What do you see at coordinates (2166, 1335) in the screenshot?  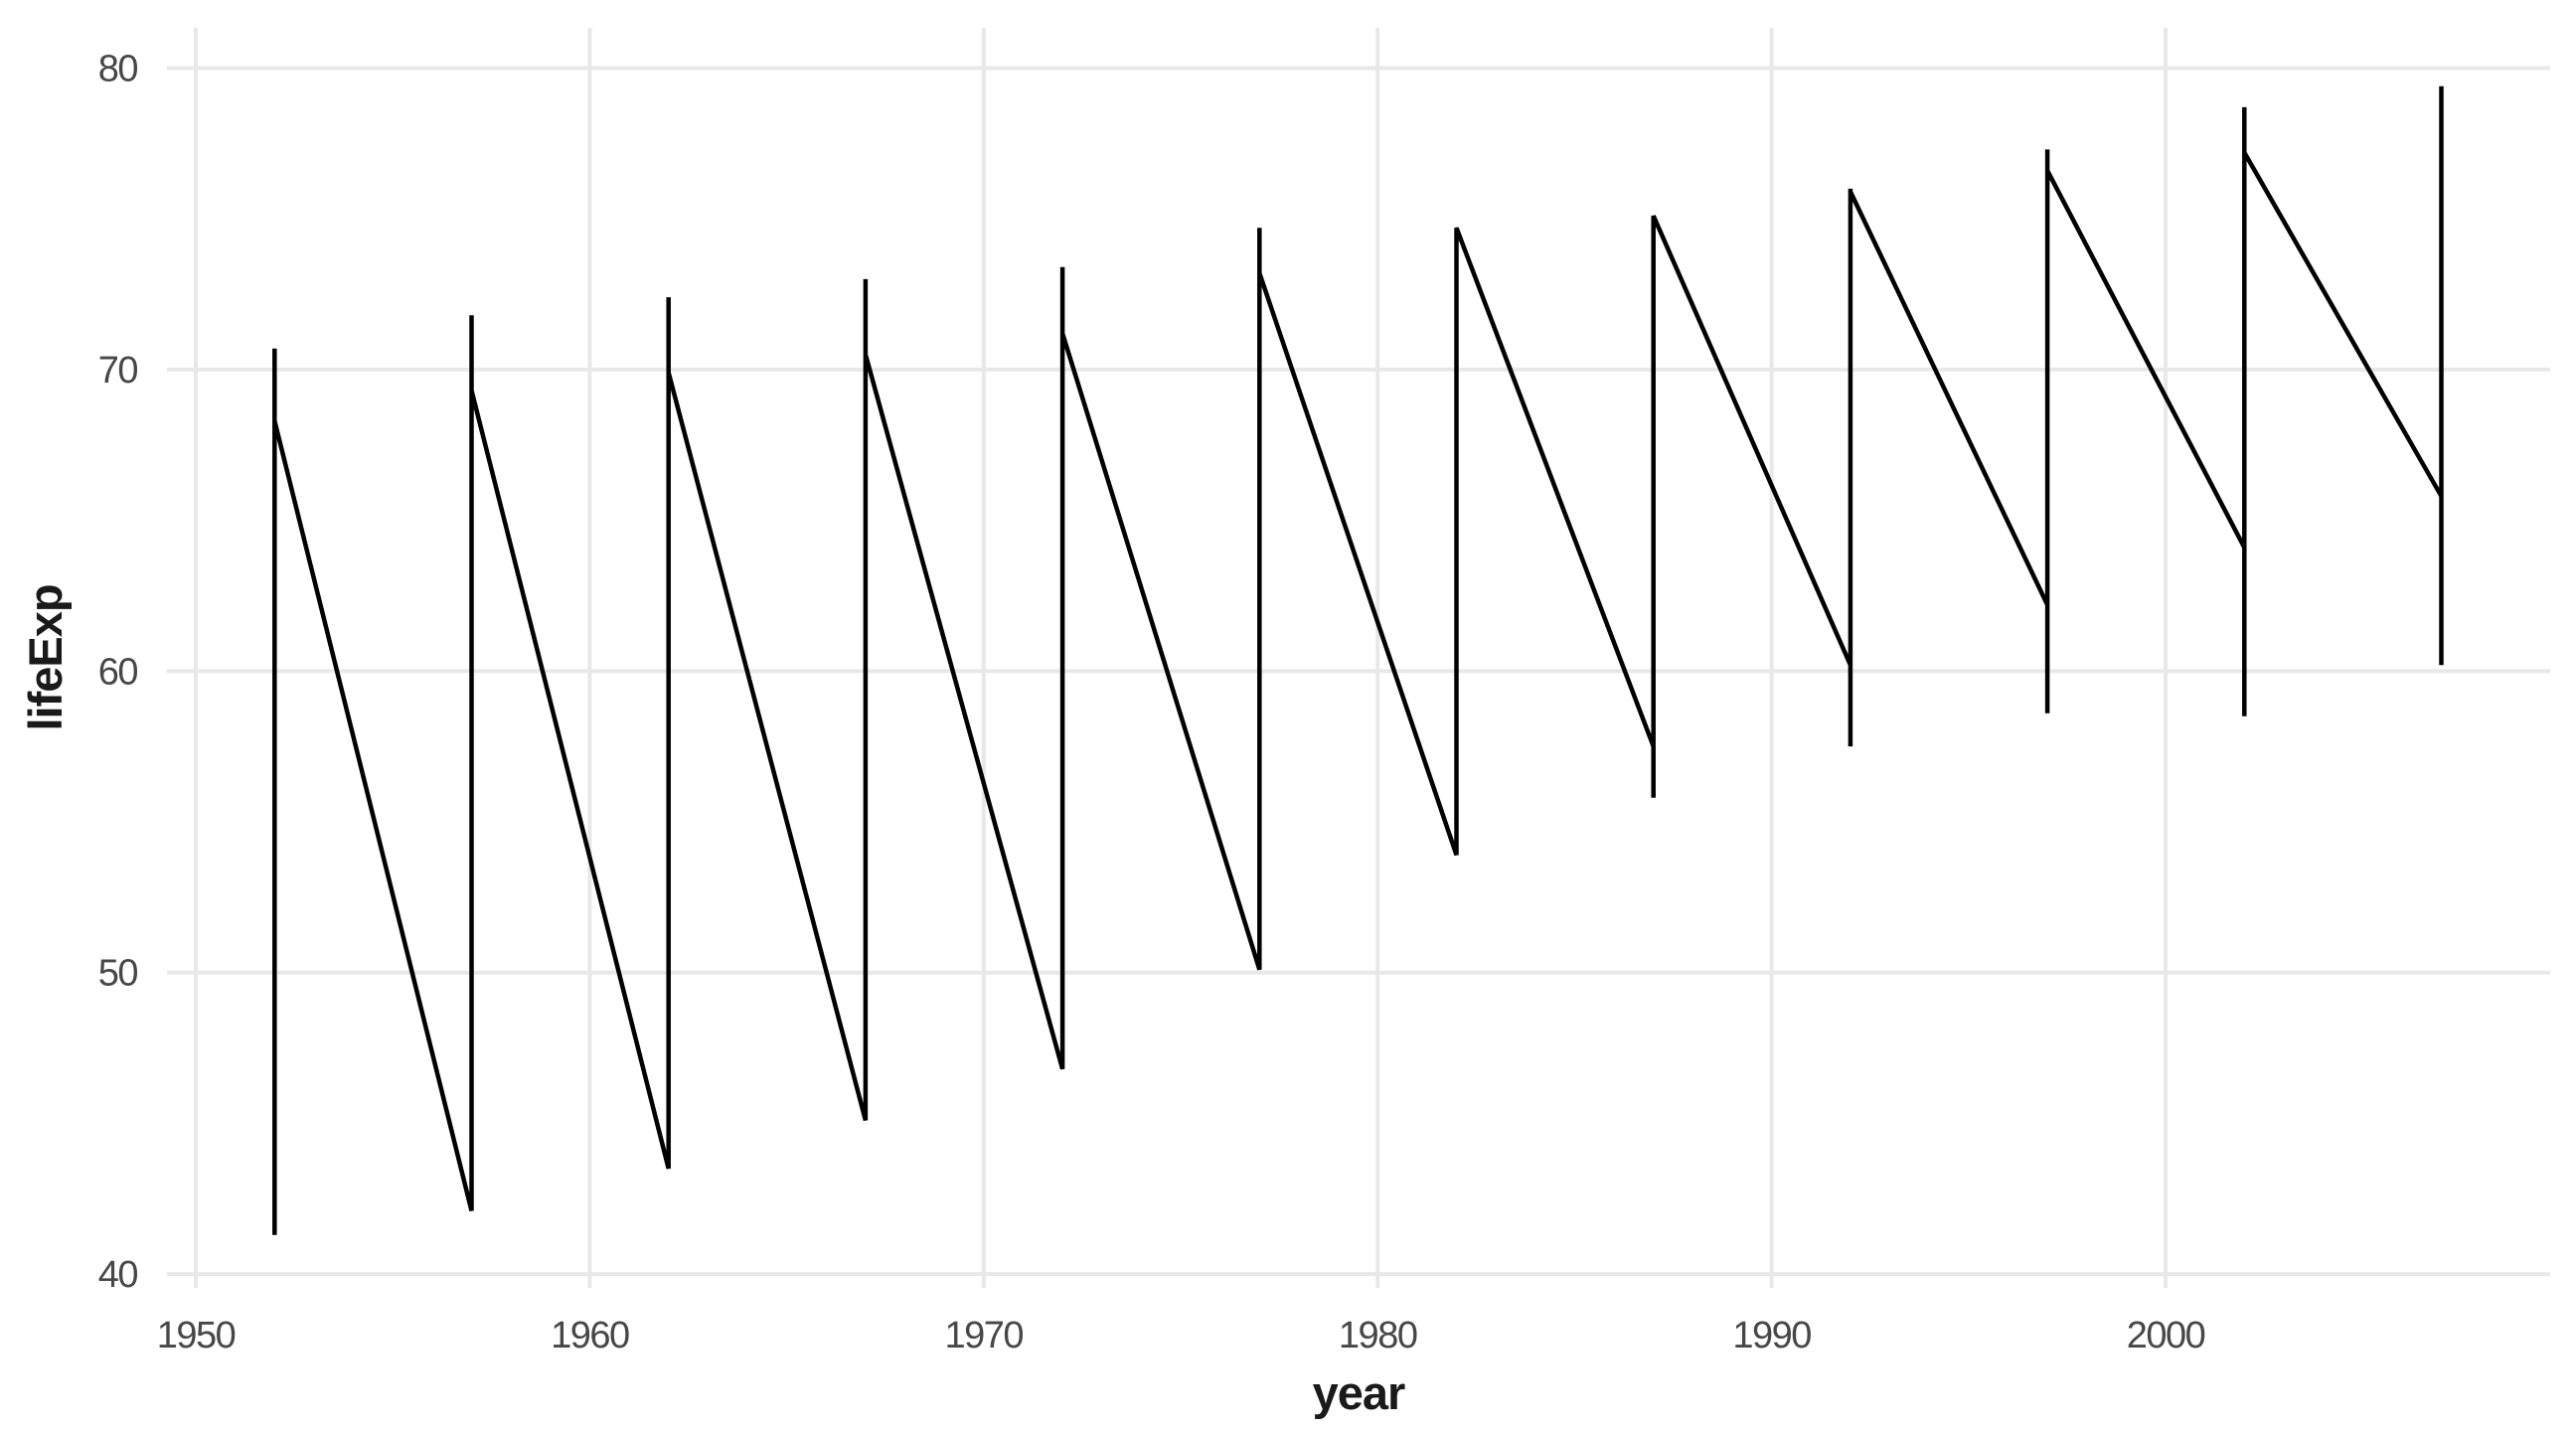 I see `x-tick-label-2000: 2000` at bounding box center [2166, 1335].